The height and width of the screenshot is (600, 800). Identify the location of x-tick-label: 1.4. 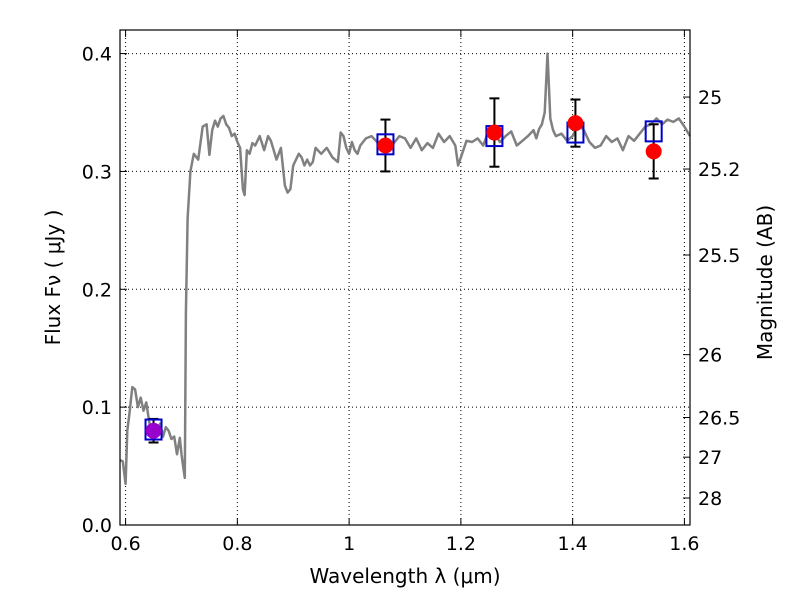
(573, 544).